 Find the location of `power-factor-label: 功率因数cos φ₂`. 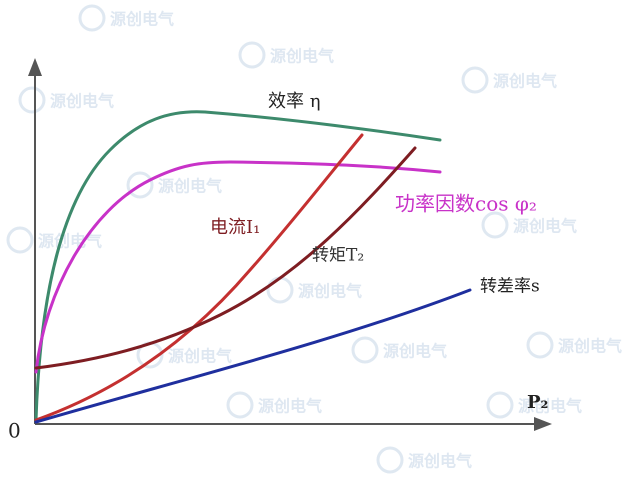

power-factor-label: 功率因数cos φ₂ is located at coordinates (466, 204).